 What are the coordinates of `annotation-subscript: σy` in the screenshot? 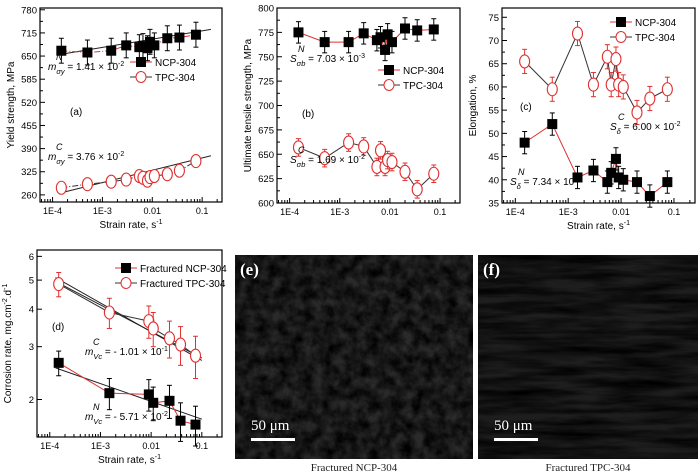 It's located at (61, 161).